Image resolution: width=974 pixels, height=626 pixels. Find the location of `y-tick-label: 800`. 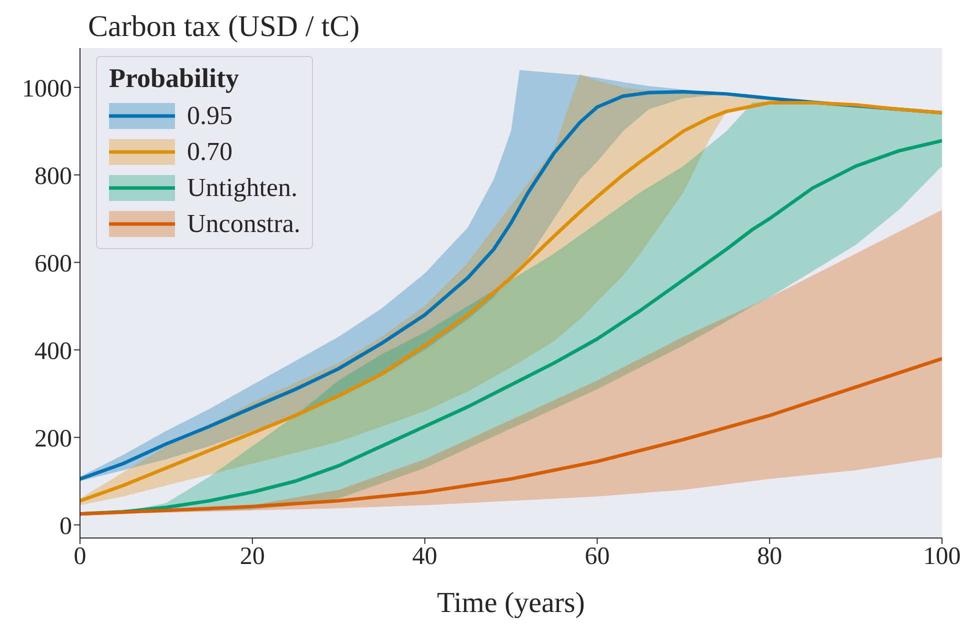

y-tick-label: 800 is located at coordinates (53, 176).